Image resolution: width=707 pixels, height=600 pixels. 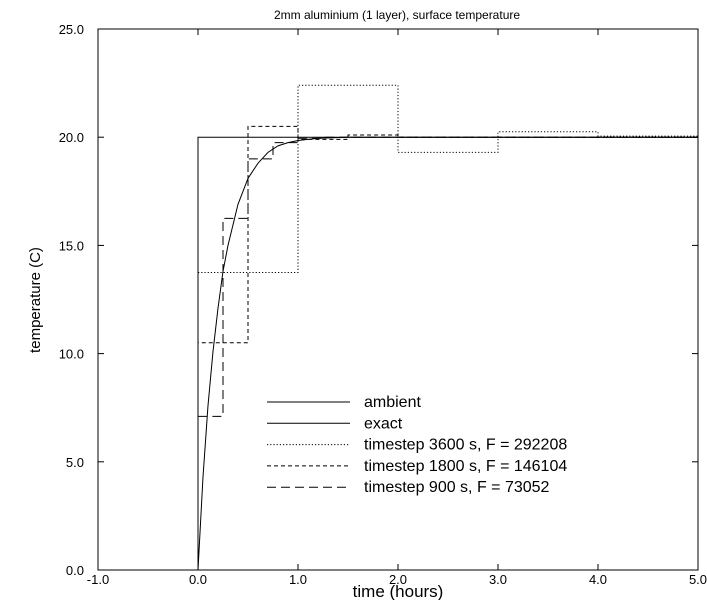 I want to click on x-tick-label: 0.0, so click(x=198, y=579).